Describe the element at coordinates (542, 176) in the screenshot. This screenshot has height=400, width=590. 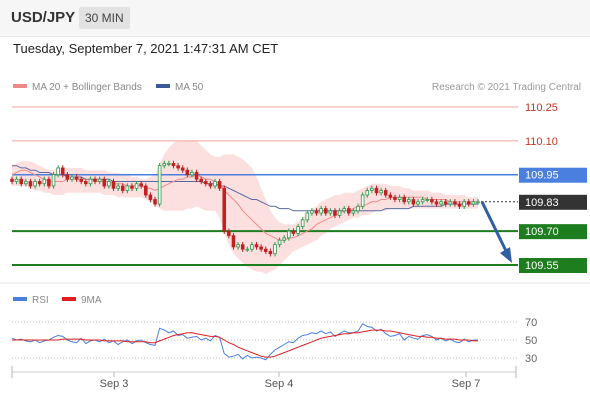
I see `pivot-label: 109.95` at that location.